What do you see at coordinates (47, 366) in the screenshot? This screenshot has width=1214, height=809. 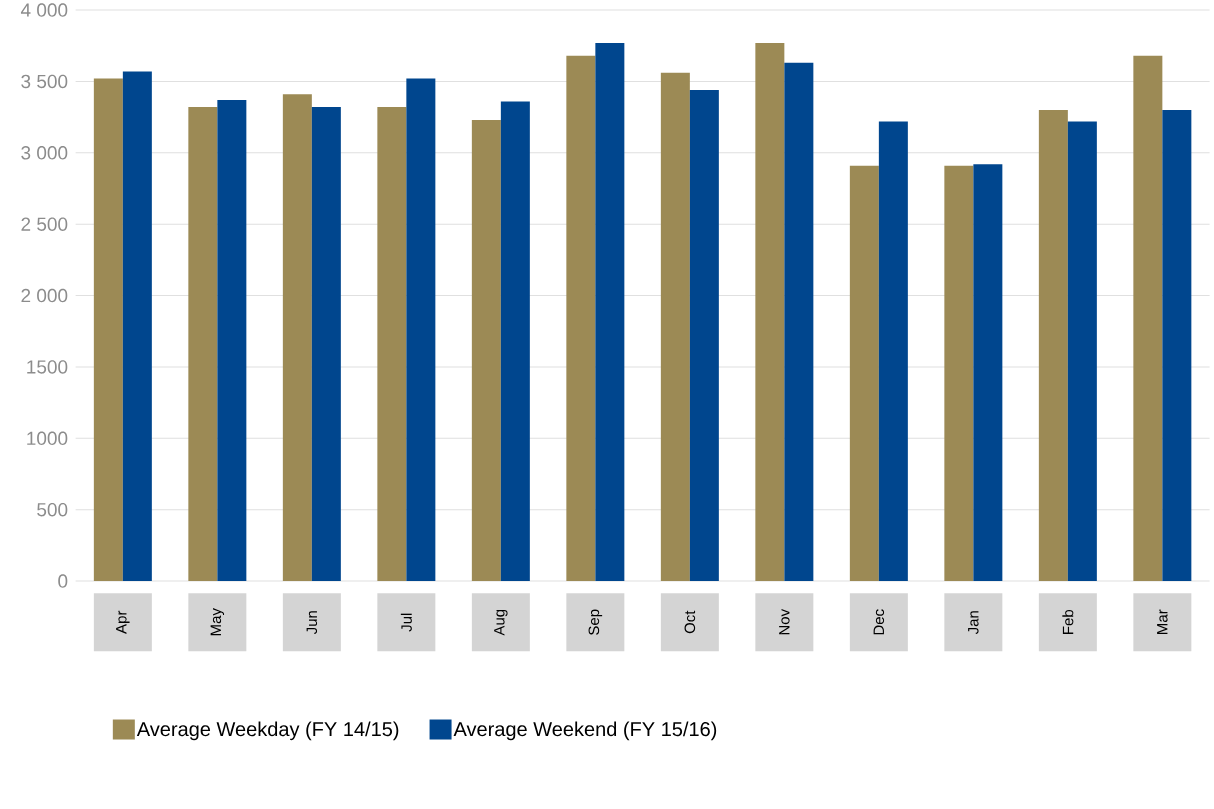 I see `y-tick-label: 1500` at bounding box center [47, 366].